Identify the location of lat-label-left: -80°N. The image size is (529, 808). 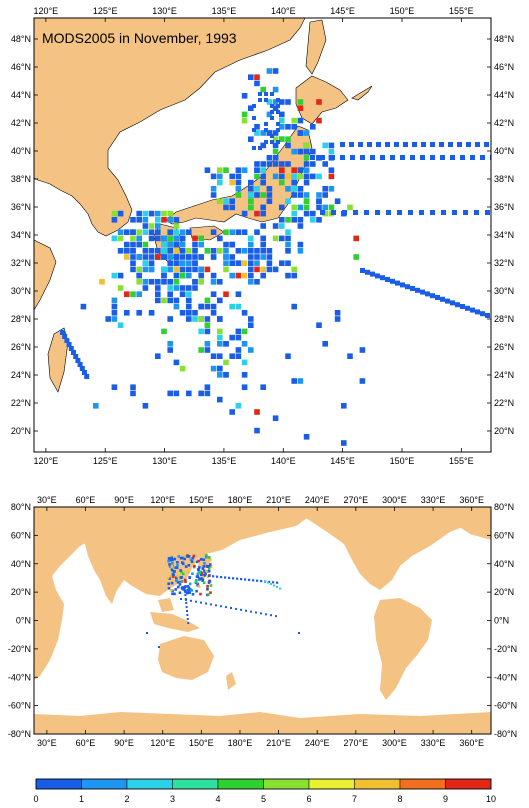
(19, 734).